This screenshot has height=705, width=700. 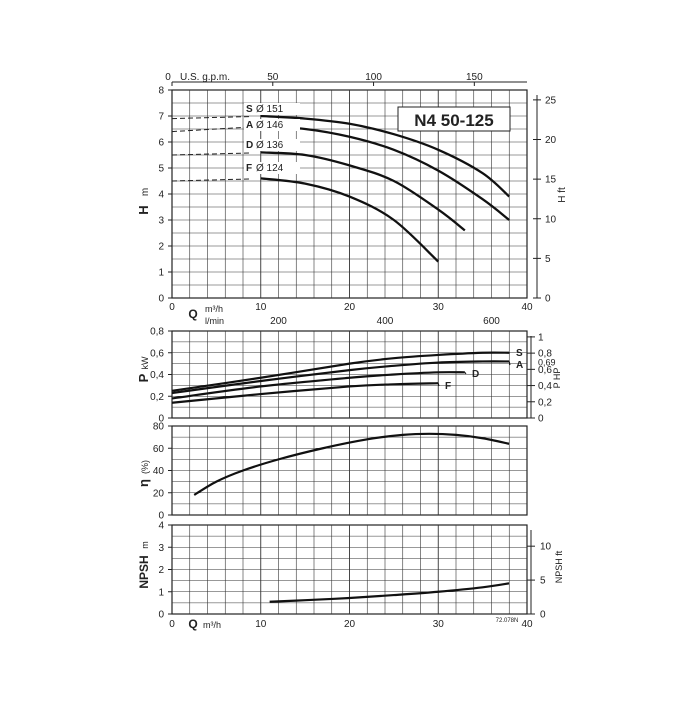 I want to click on head-series-F-label: F, so click(x=249, y=168).